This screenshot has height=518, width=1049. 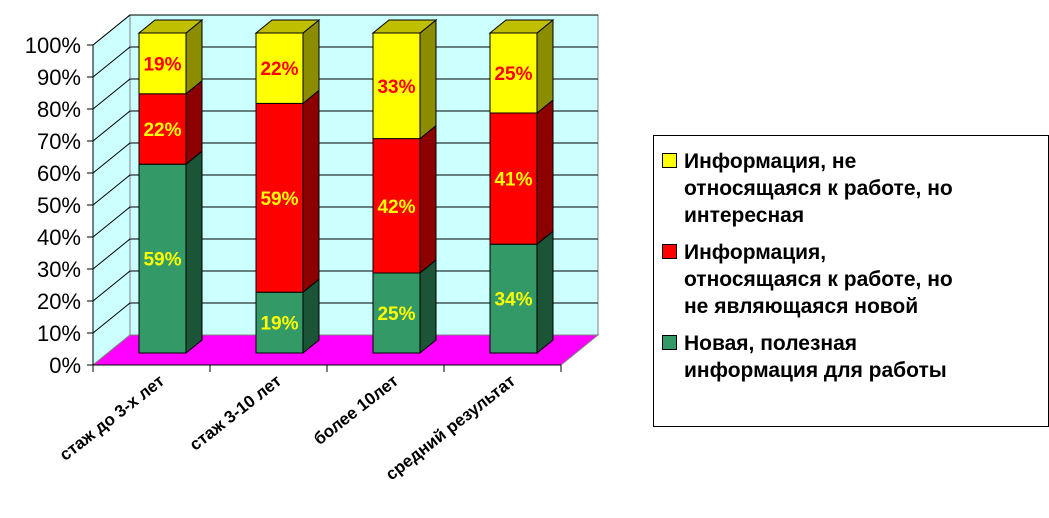 What do you see at coordinates (53, 45) in the screenshot?
I see `y-tick-label: 100%` at bounding box center [53, 45].